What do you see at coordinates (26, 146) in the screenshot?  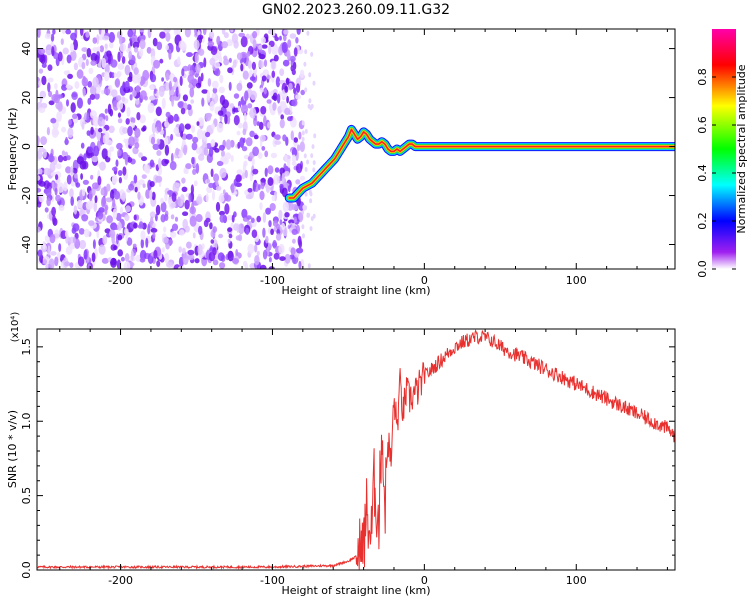 I see `spectrogram-ytick-label: 0` at bounding box center [26, 146].